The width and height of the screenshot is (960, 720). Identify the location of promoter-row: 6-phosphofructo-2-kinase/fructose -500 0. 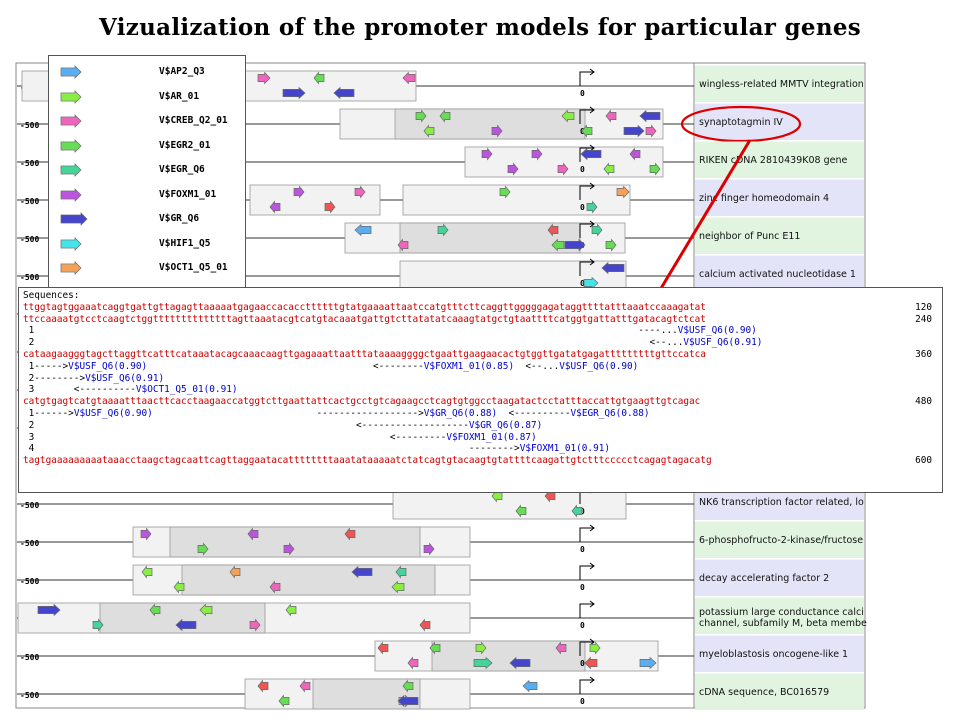
(440, 540).